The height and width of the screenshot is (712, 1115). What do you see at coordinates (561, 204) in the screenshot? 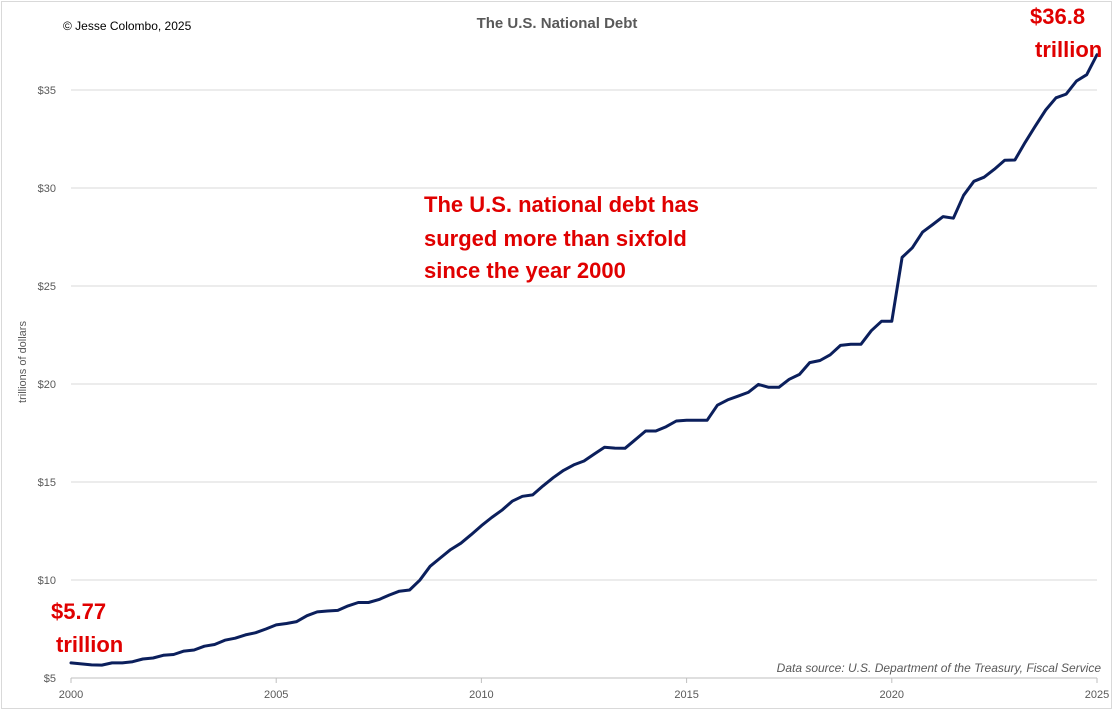
I see `main-annotation-line1: The U.S. national debt has` at bounding box center [561, 204].